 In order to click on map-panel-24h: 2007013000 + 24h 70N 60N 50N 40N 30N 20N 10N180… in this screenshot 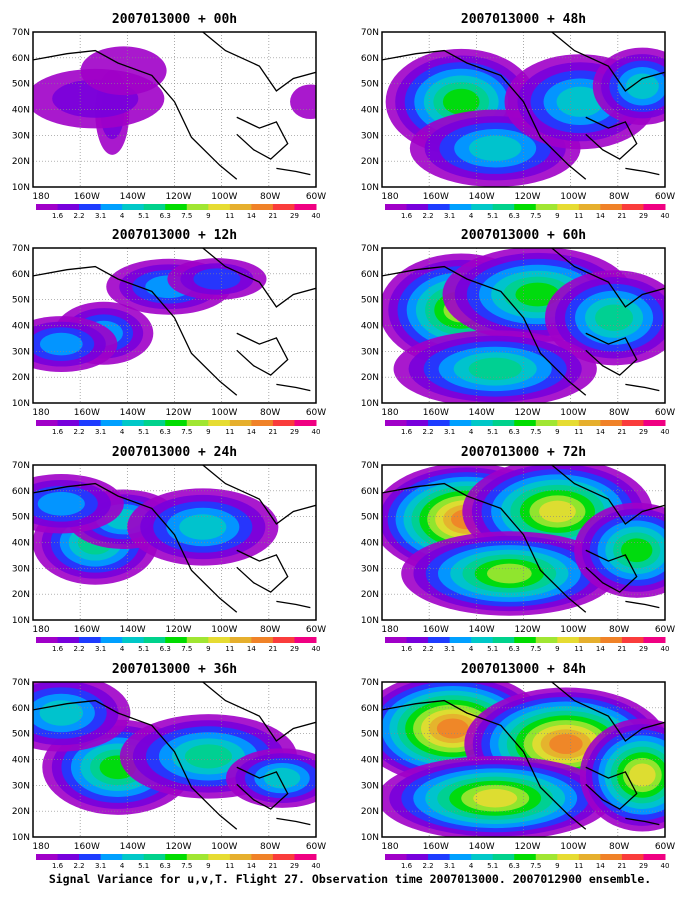, I will do `click(169, 549)`.